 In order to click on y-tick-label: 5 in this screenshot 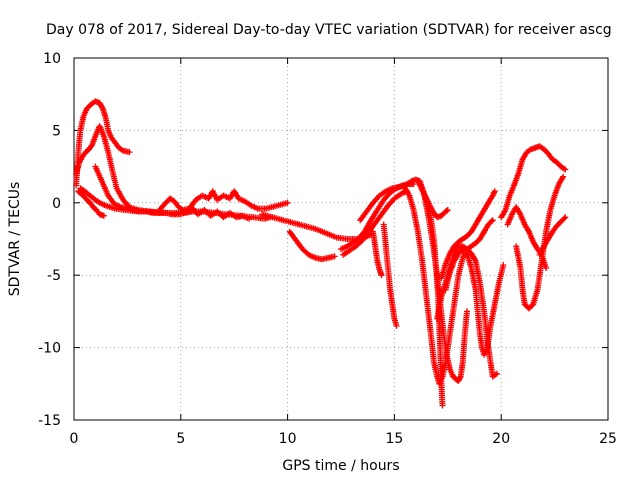, I will do `click(56, 131)`.